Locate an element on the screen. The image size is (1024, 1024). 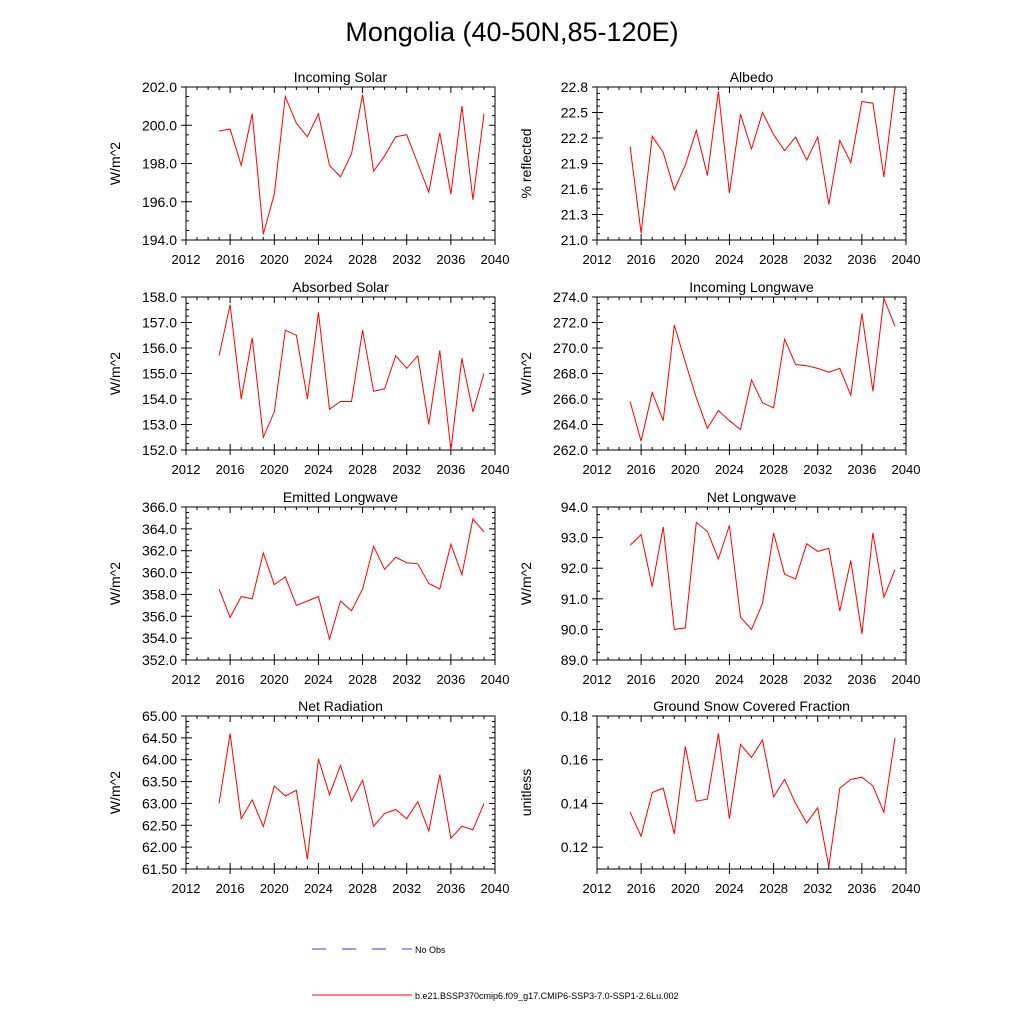
panel-net-radiation-title: Net Radiation is located at coordinates (340, 706).